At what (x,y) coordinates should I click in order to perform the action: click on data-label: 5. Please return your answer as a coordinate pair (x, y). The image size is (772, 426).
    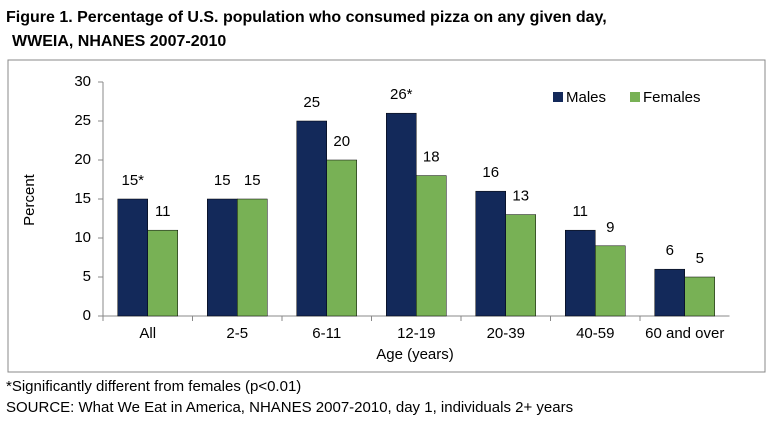
    Looking at the image, I should click on (700, 258).